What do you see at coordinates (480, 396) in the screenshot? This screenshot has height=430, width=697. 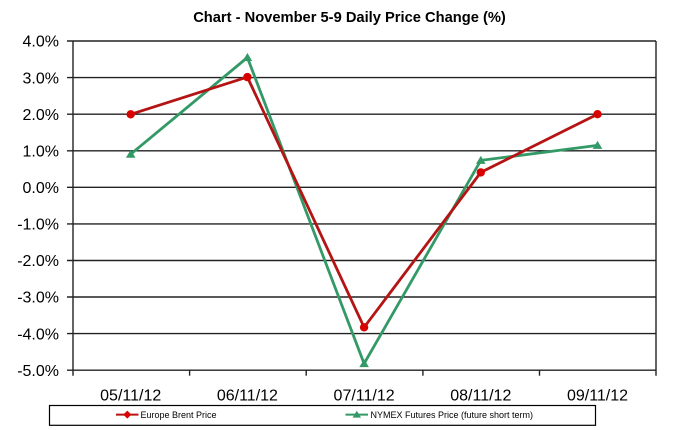 I see `svg-text: 08/11/12` at bounding box center [480, 396].